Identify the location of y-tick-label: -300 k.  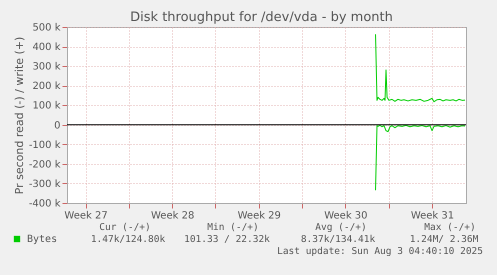
(44, 184).